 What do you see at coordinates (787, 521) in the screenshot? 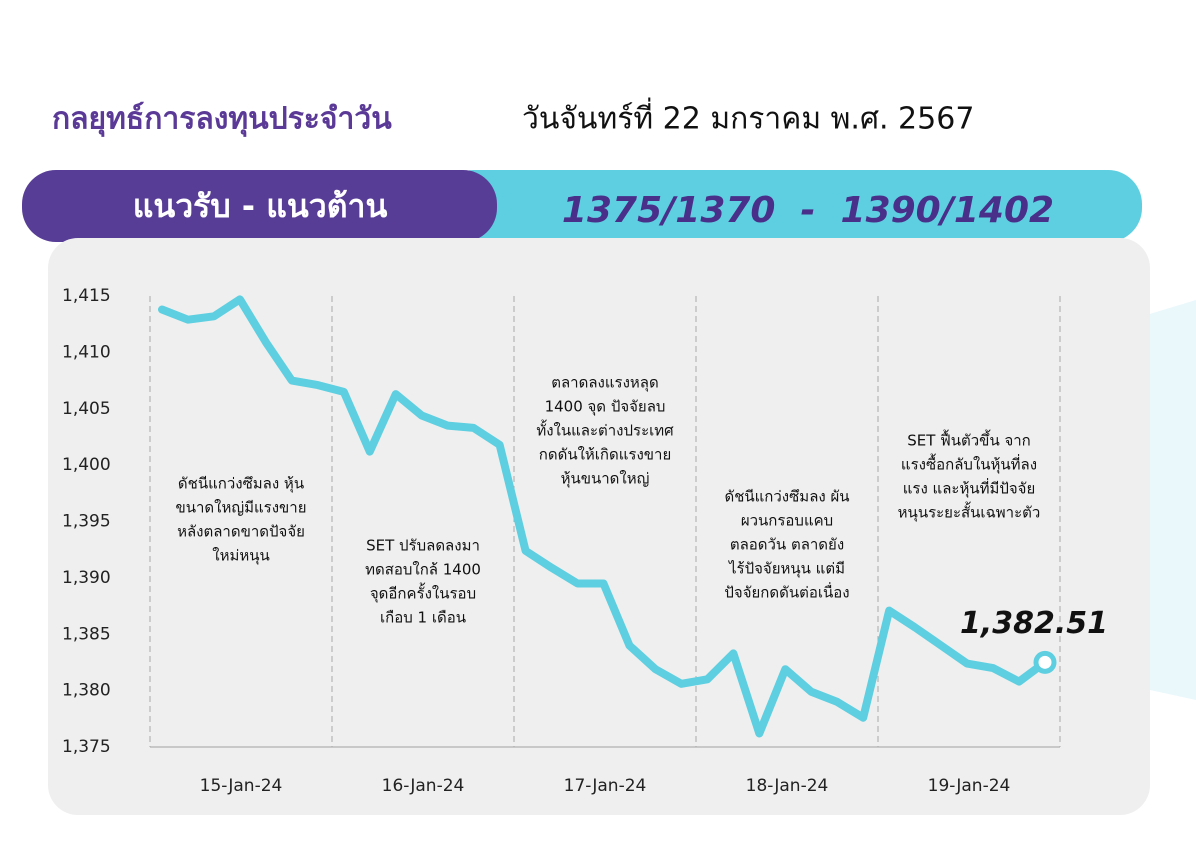
I see `annotation: ผวนกรอบแคบ` at bounding box center [787, 521].